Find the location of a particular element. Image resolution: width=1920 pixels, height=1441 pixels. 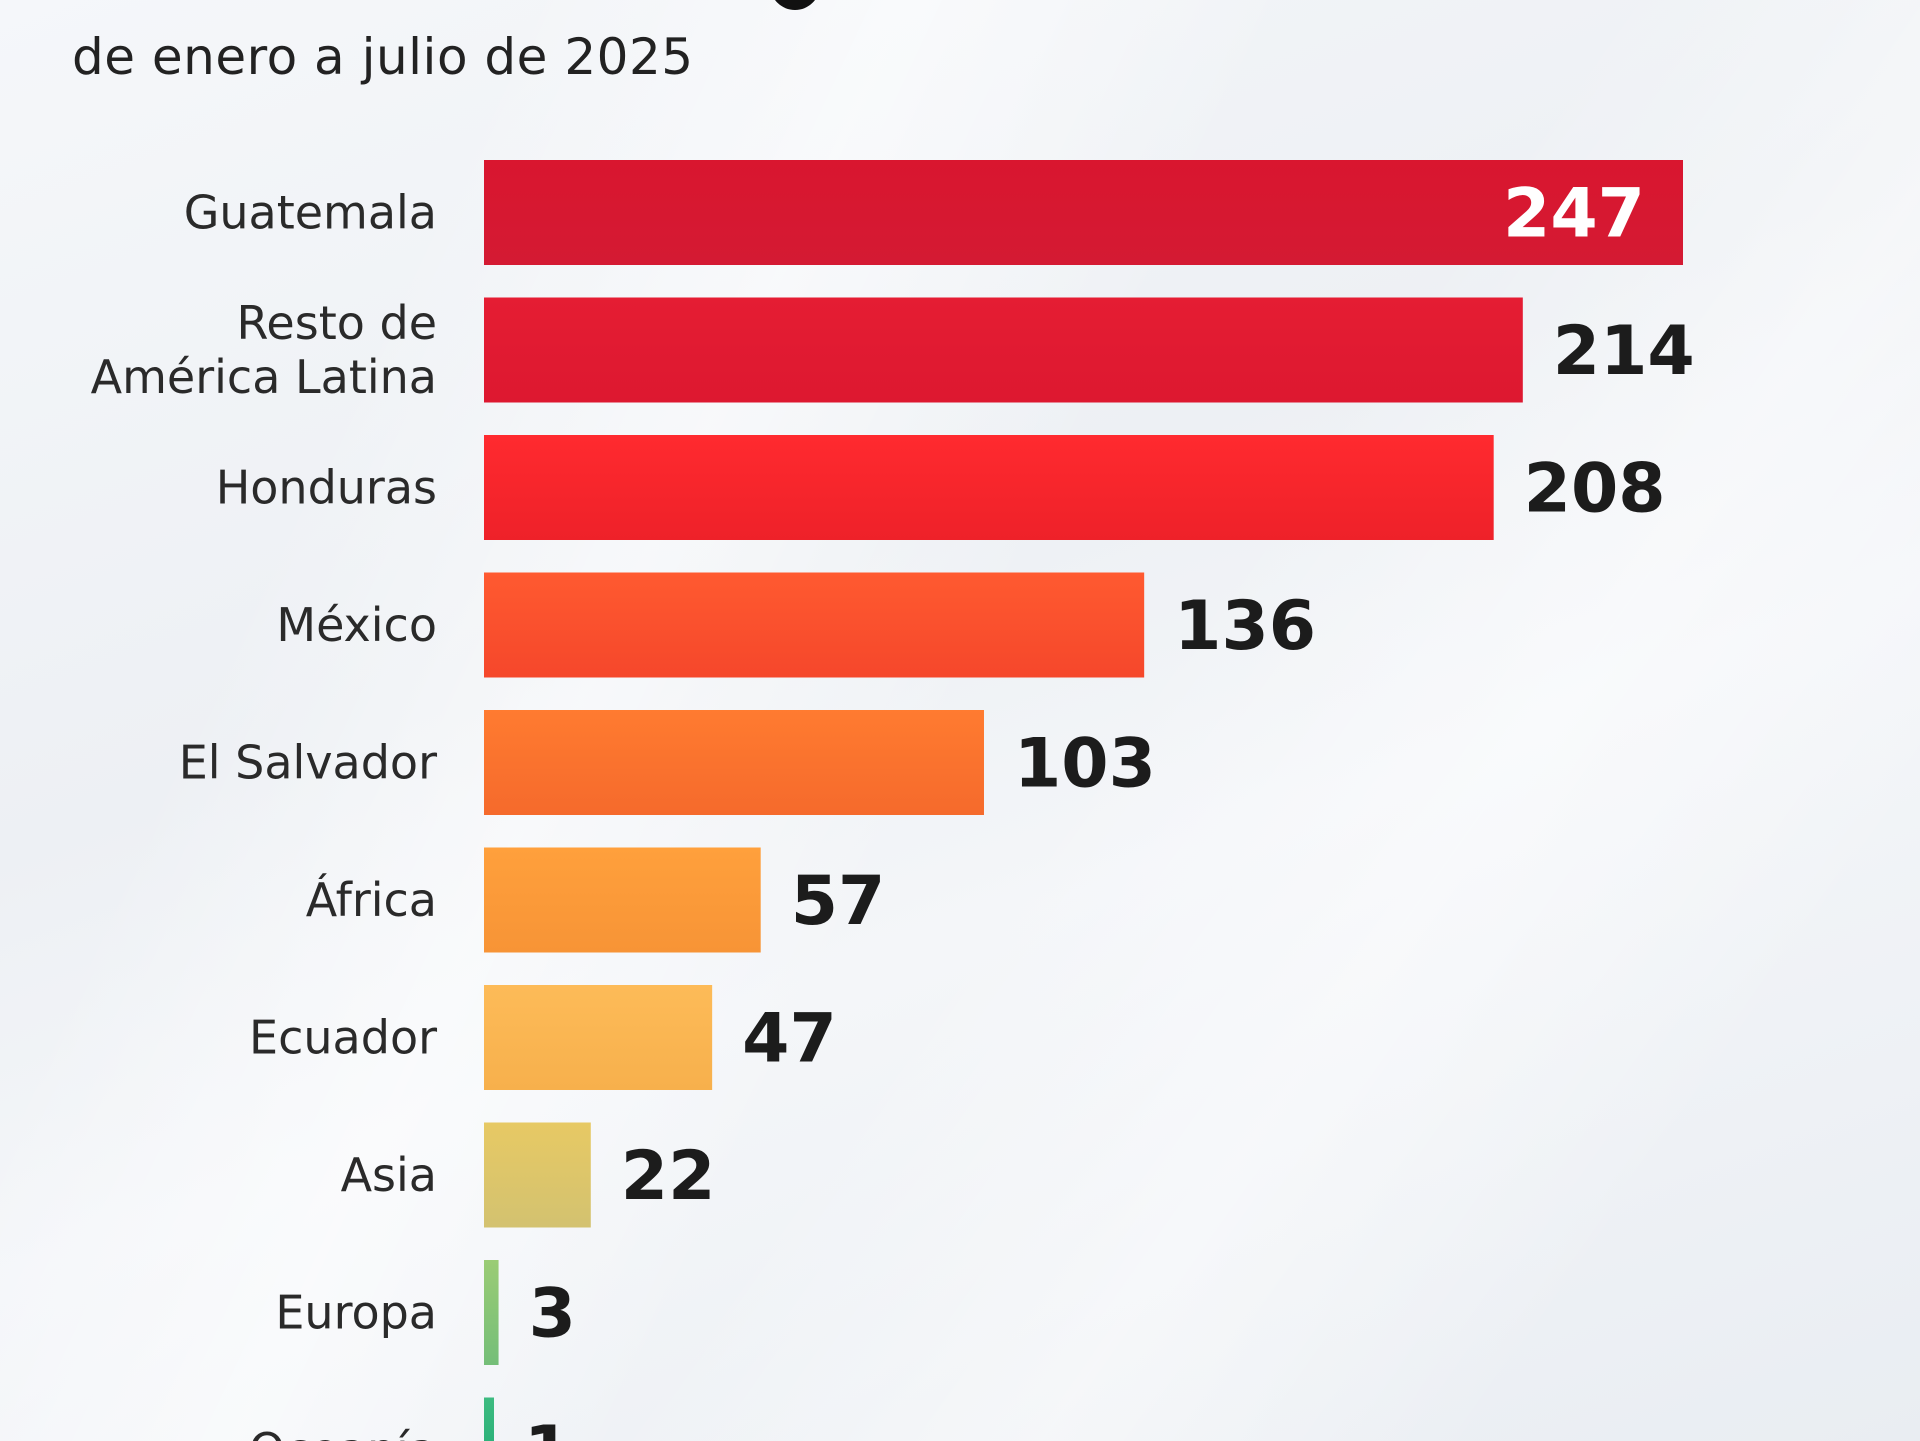

value-label: 136 is located at coordinates (1245, 626).